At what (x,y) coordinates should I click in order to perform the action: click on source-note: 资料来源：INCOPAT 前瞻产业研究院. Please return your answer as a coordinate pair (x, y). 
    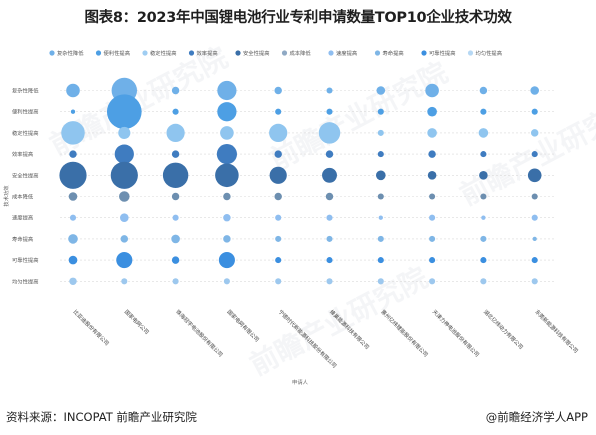
    Looking at the image, I should click on (101, 417).